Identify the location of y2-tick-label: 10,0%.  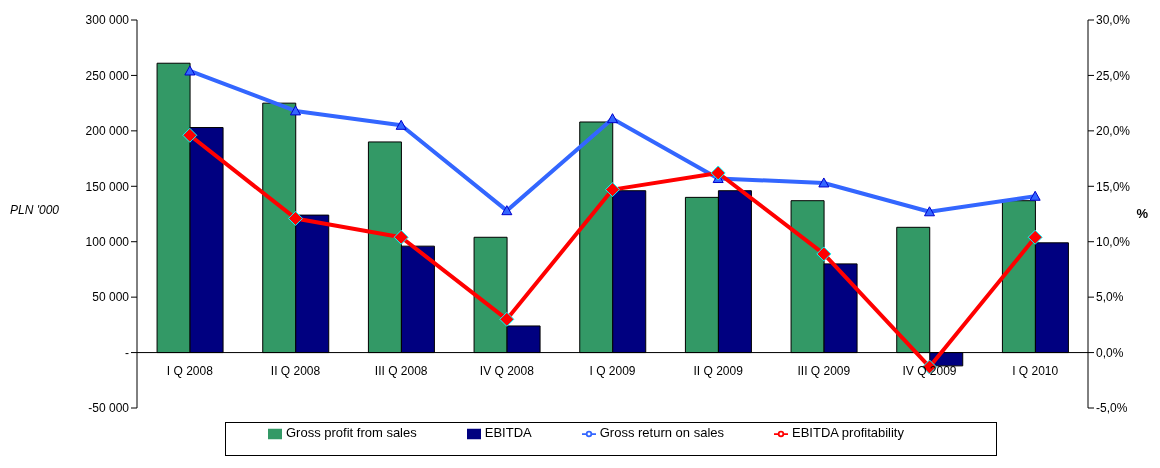
(1113, 241).